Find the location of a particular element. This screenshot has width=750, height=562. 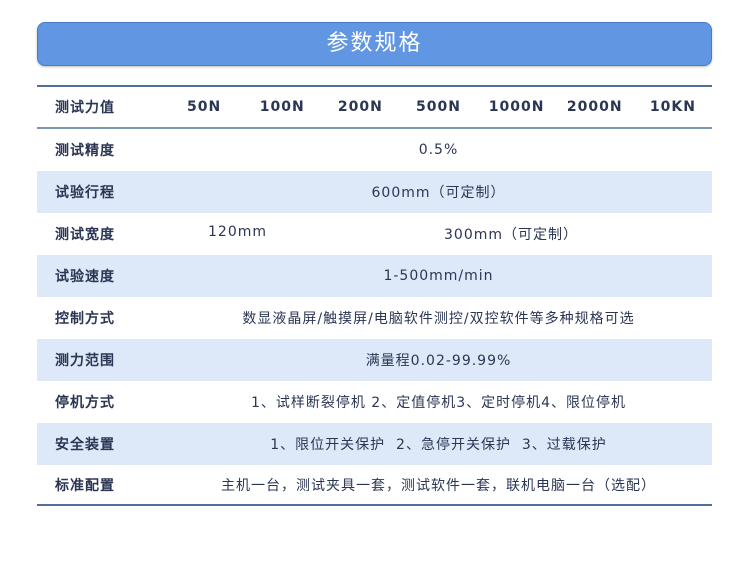

table-row: 测试宽度 120mm 300mm（可定制） is located at coordinates (374, 234).